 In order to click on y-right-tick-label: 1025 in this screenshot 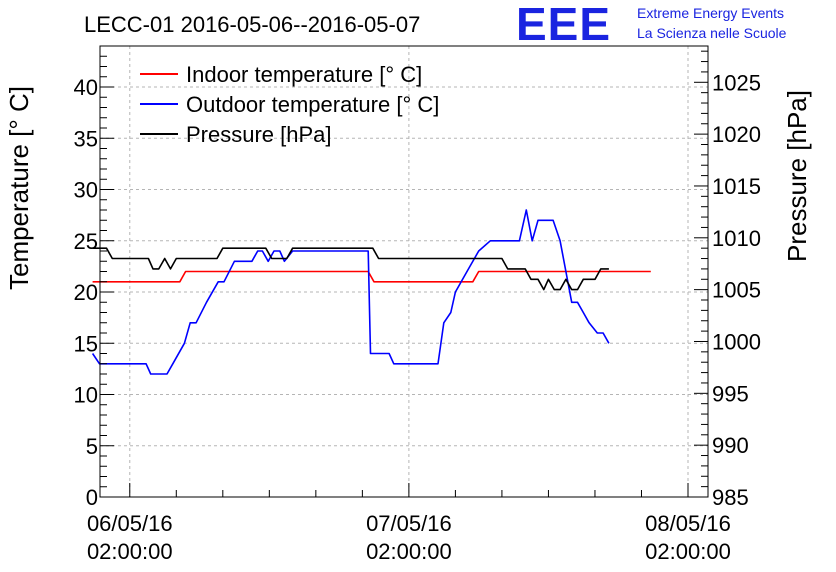, I will do `click(736, 82)`.